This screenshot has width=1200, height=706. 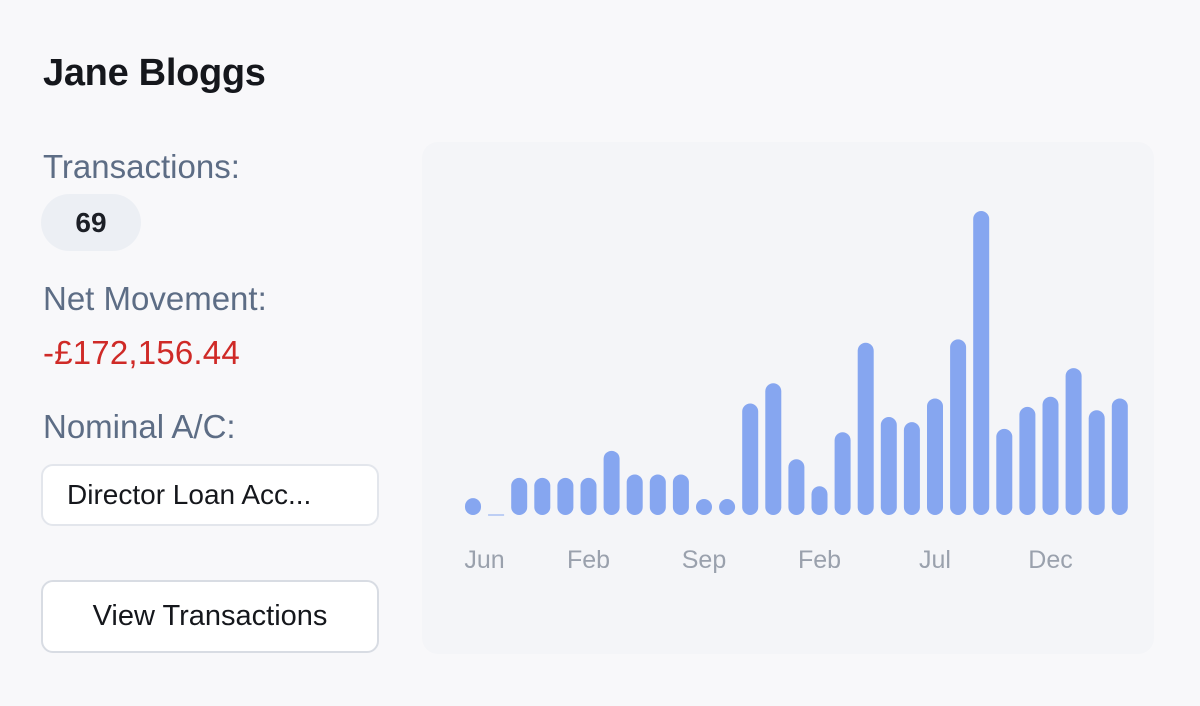 I want to click on transactions-label: Transactions:, so click(x=141, y=166).